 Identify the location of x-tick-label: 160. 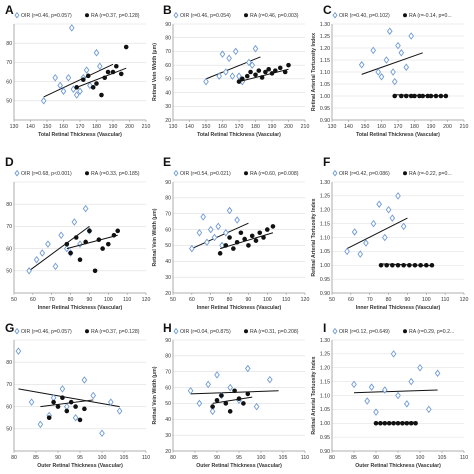
(222, 127).